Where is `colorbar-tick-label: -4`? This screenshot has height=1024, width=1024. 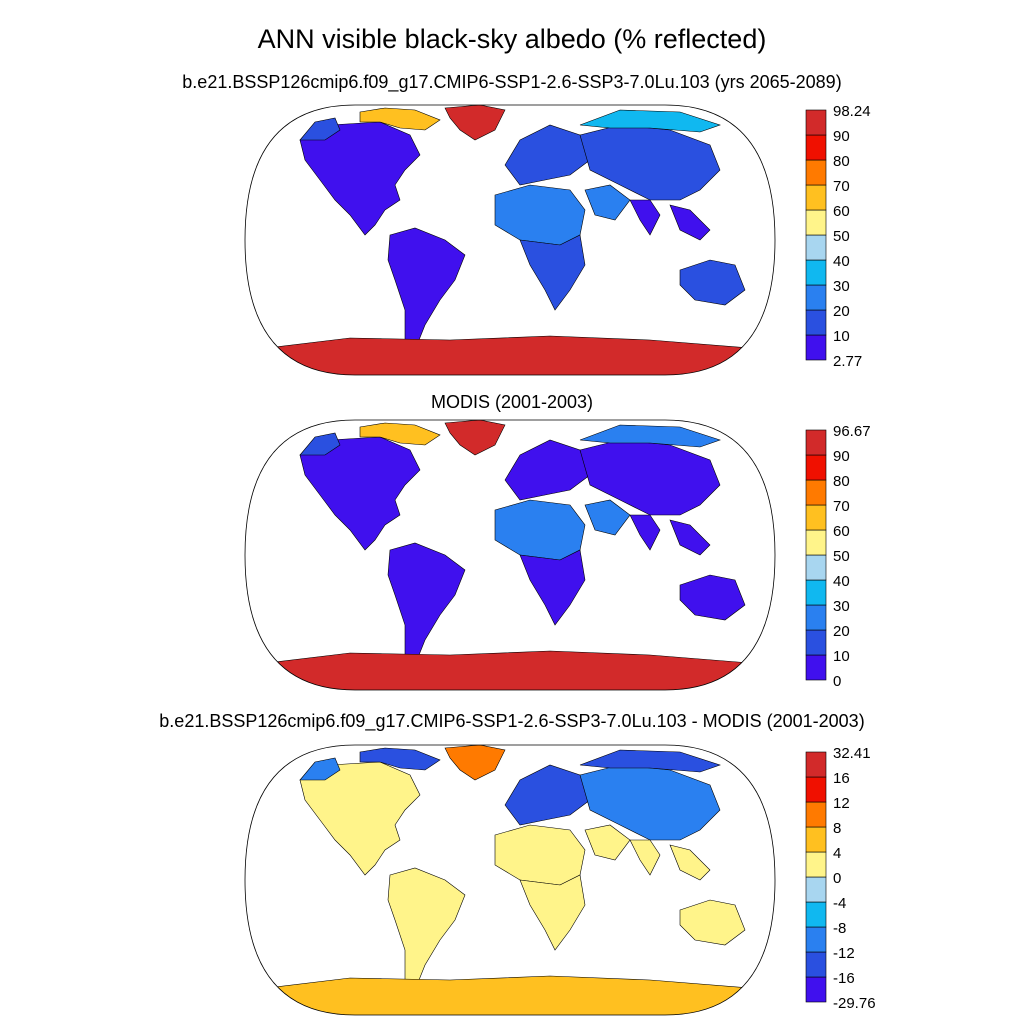
colorbar-tick-label: -4 is located at coordinates (839, 903).